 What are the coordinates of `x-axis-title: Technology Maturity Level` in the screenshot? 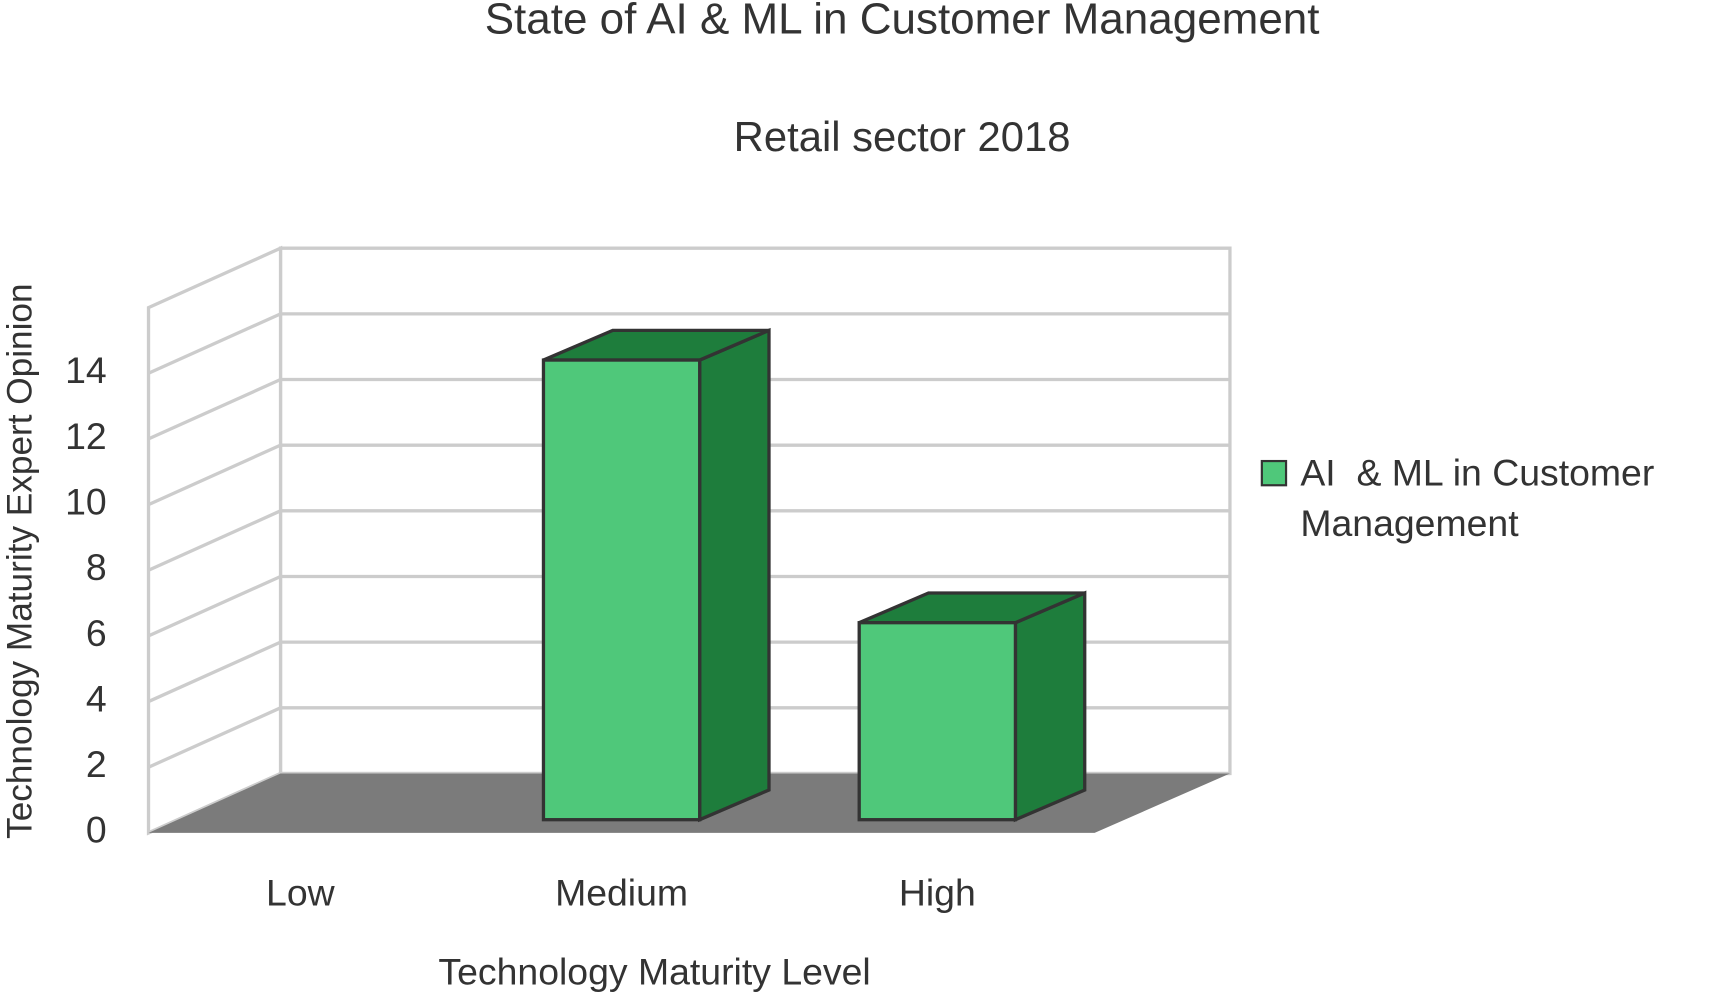 It's located at (654, 972).